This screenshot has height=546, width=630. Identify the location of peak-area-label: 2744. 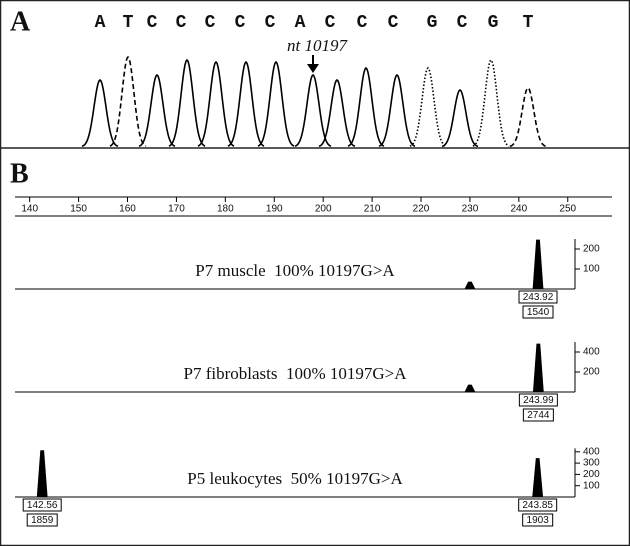
(538, 415).